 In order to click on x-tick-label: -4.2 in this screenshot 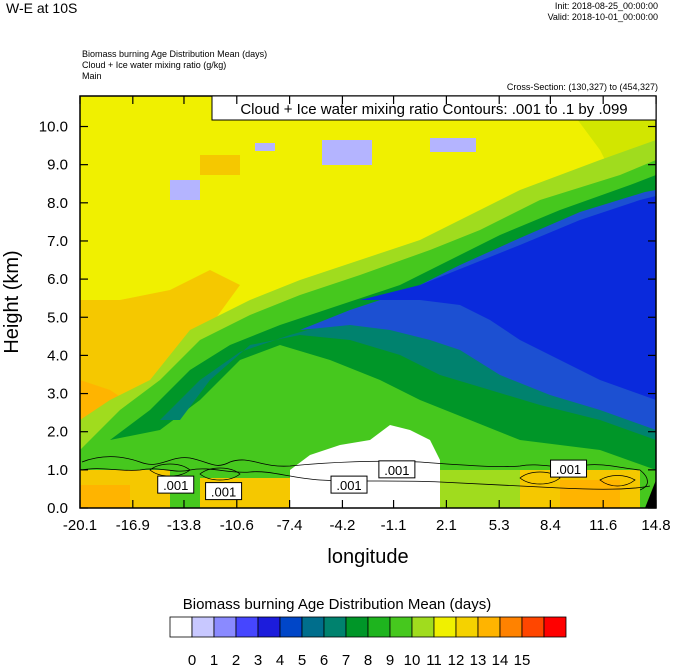, I will do `click(342, 525)`.